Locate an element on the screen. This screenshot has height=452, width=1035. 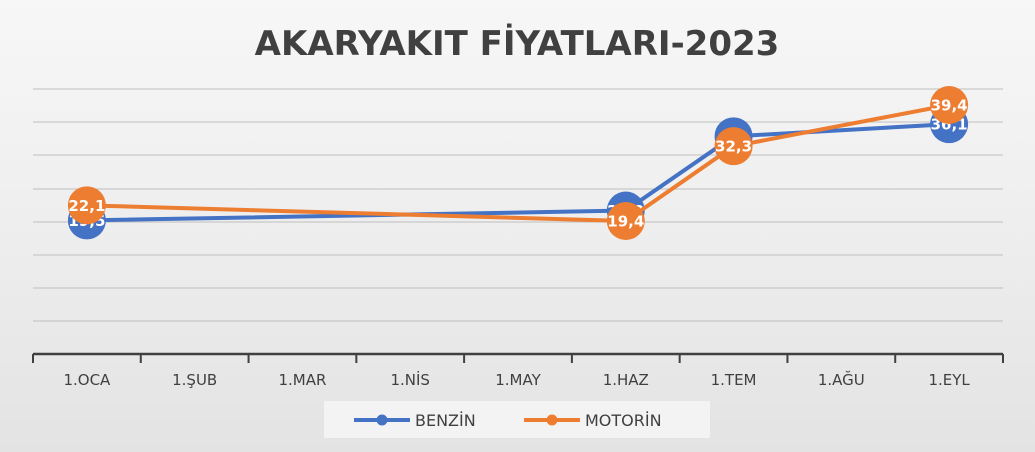
chart-title: AKARYAKIT FİYATLARI-2023 is located at coordinates (517, 43).